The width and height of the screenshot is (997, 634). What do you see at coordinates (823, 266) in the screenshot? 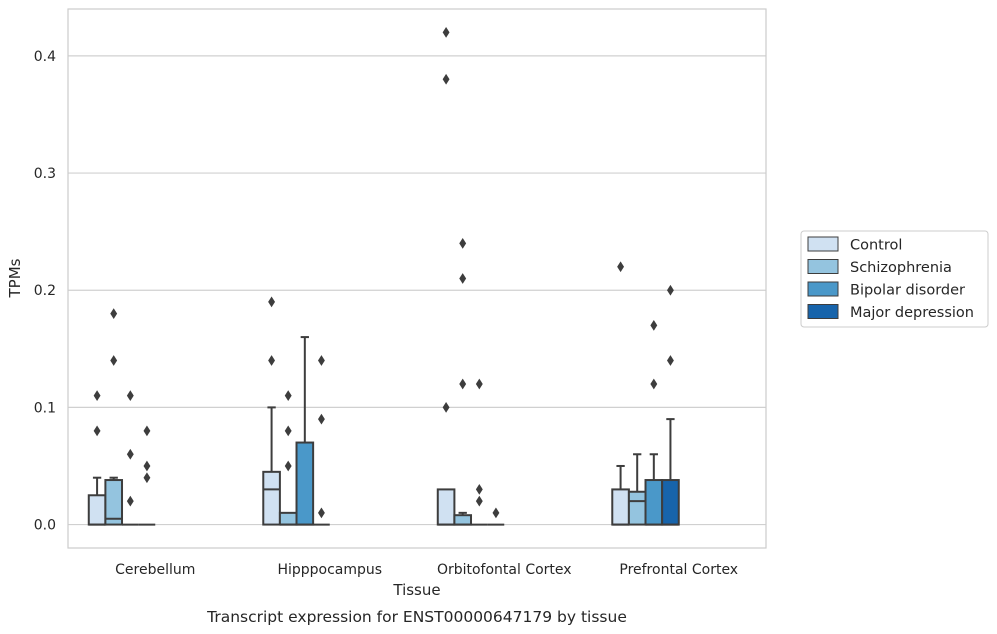
I see `legend-swatch-schizophrenia` at bounding box center [823, 266].